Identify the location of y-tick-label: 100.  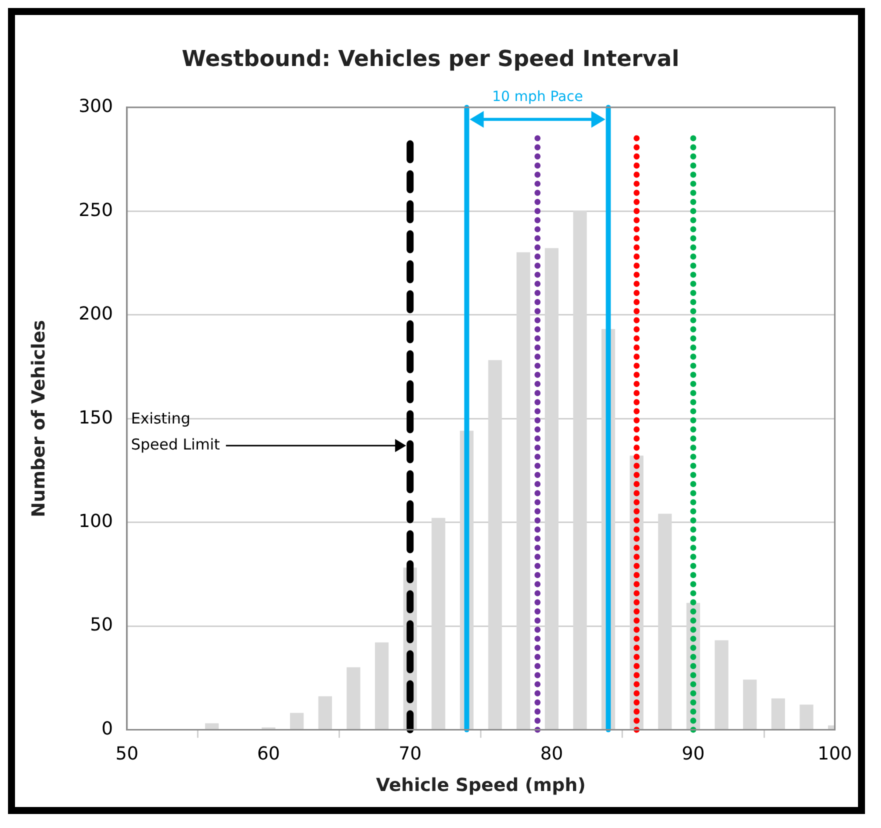
(95, 521).